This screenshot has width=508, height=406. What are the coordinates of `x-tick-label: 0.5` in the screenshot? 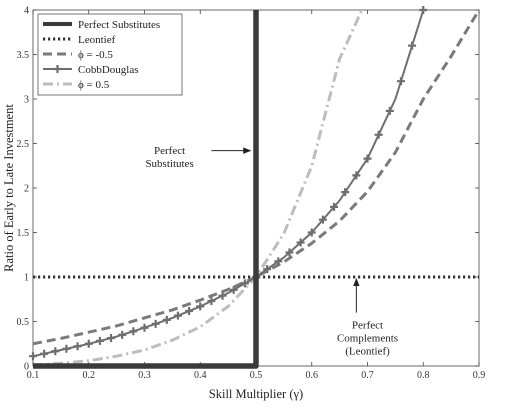 It's located at (256, 375).